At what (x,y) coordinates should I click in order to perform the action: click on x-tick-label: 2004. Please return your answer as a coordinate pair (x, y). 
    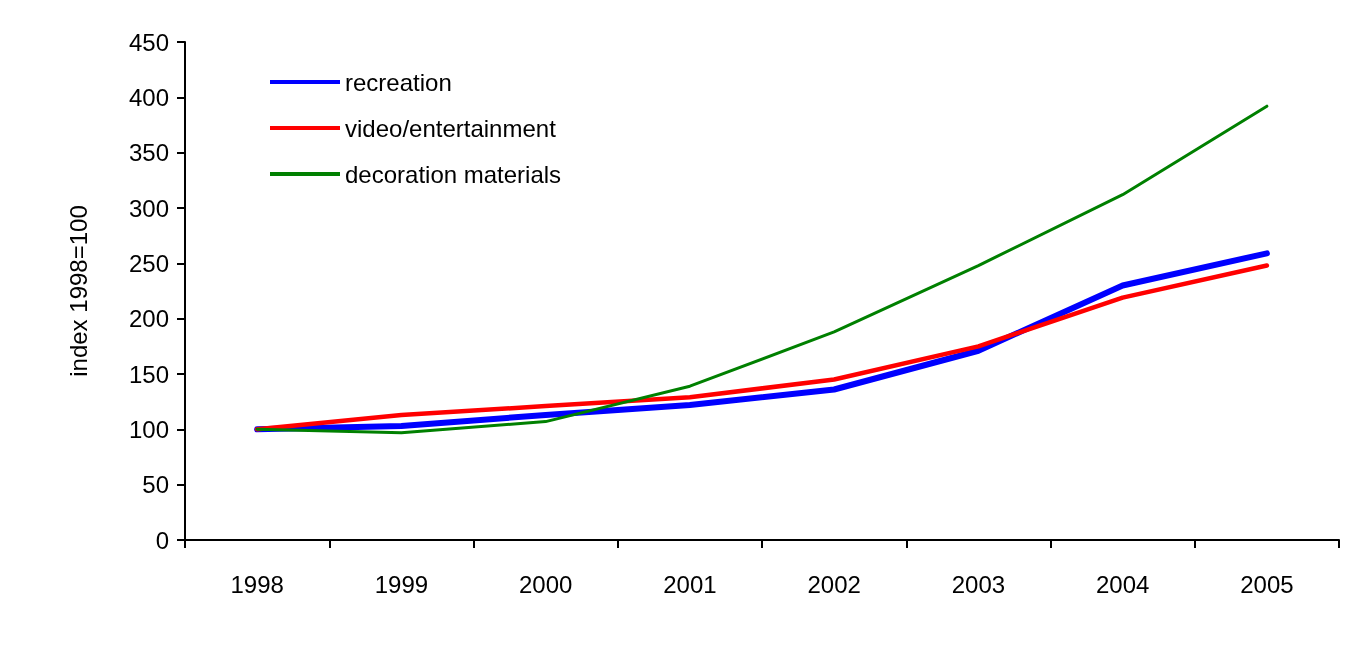
    Looking at the image, I should click on (1122, 584).